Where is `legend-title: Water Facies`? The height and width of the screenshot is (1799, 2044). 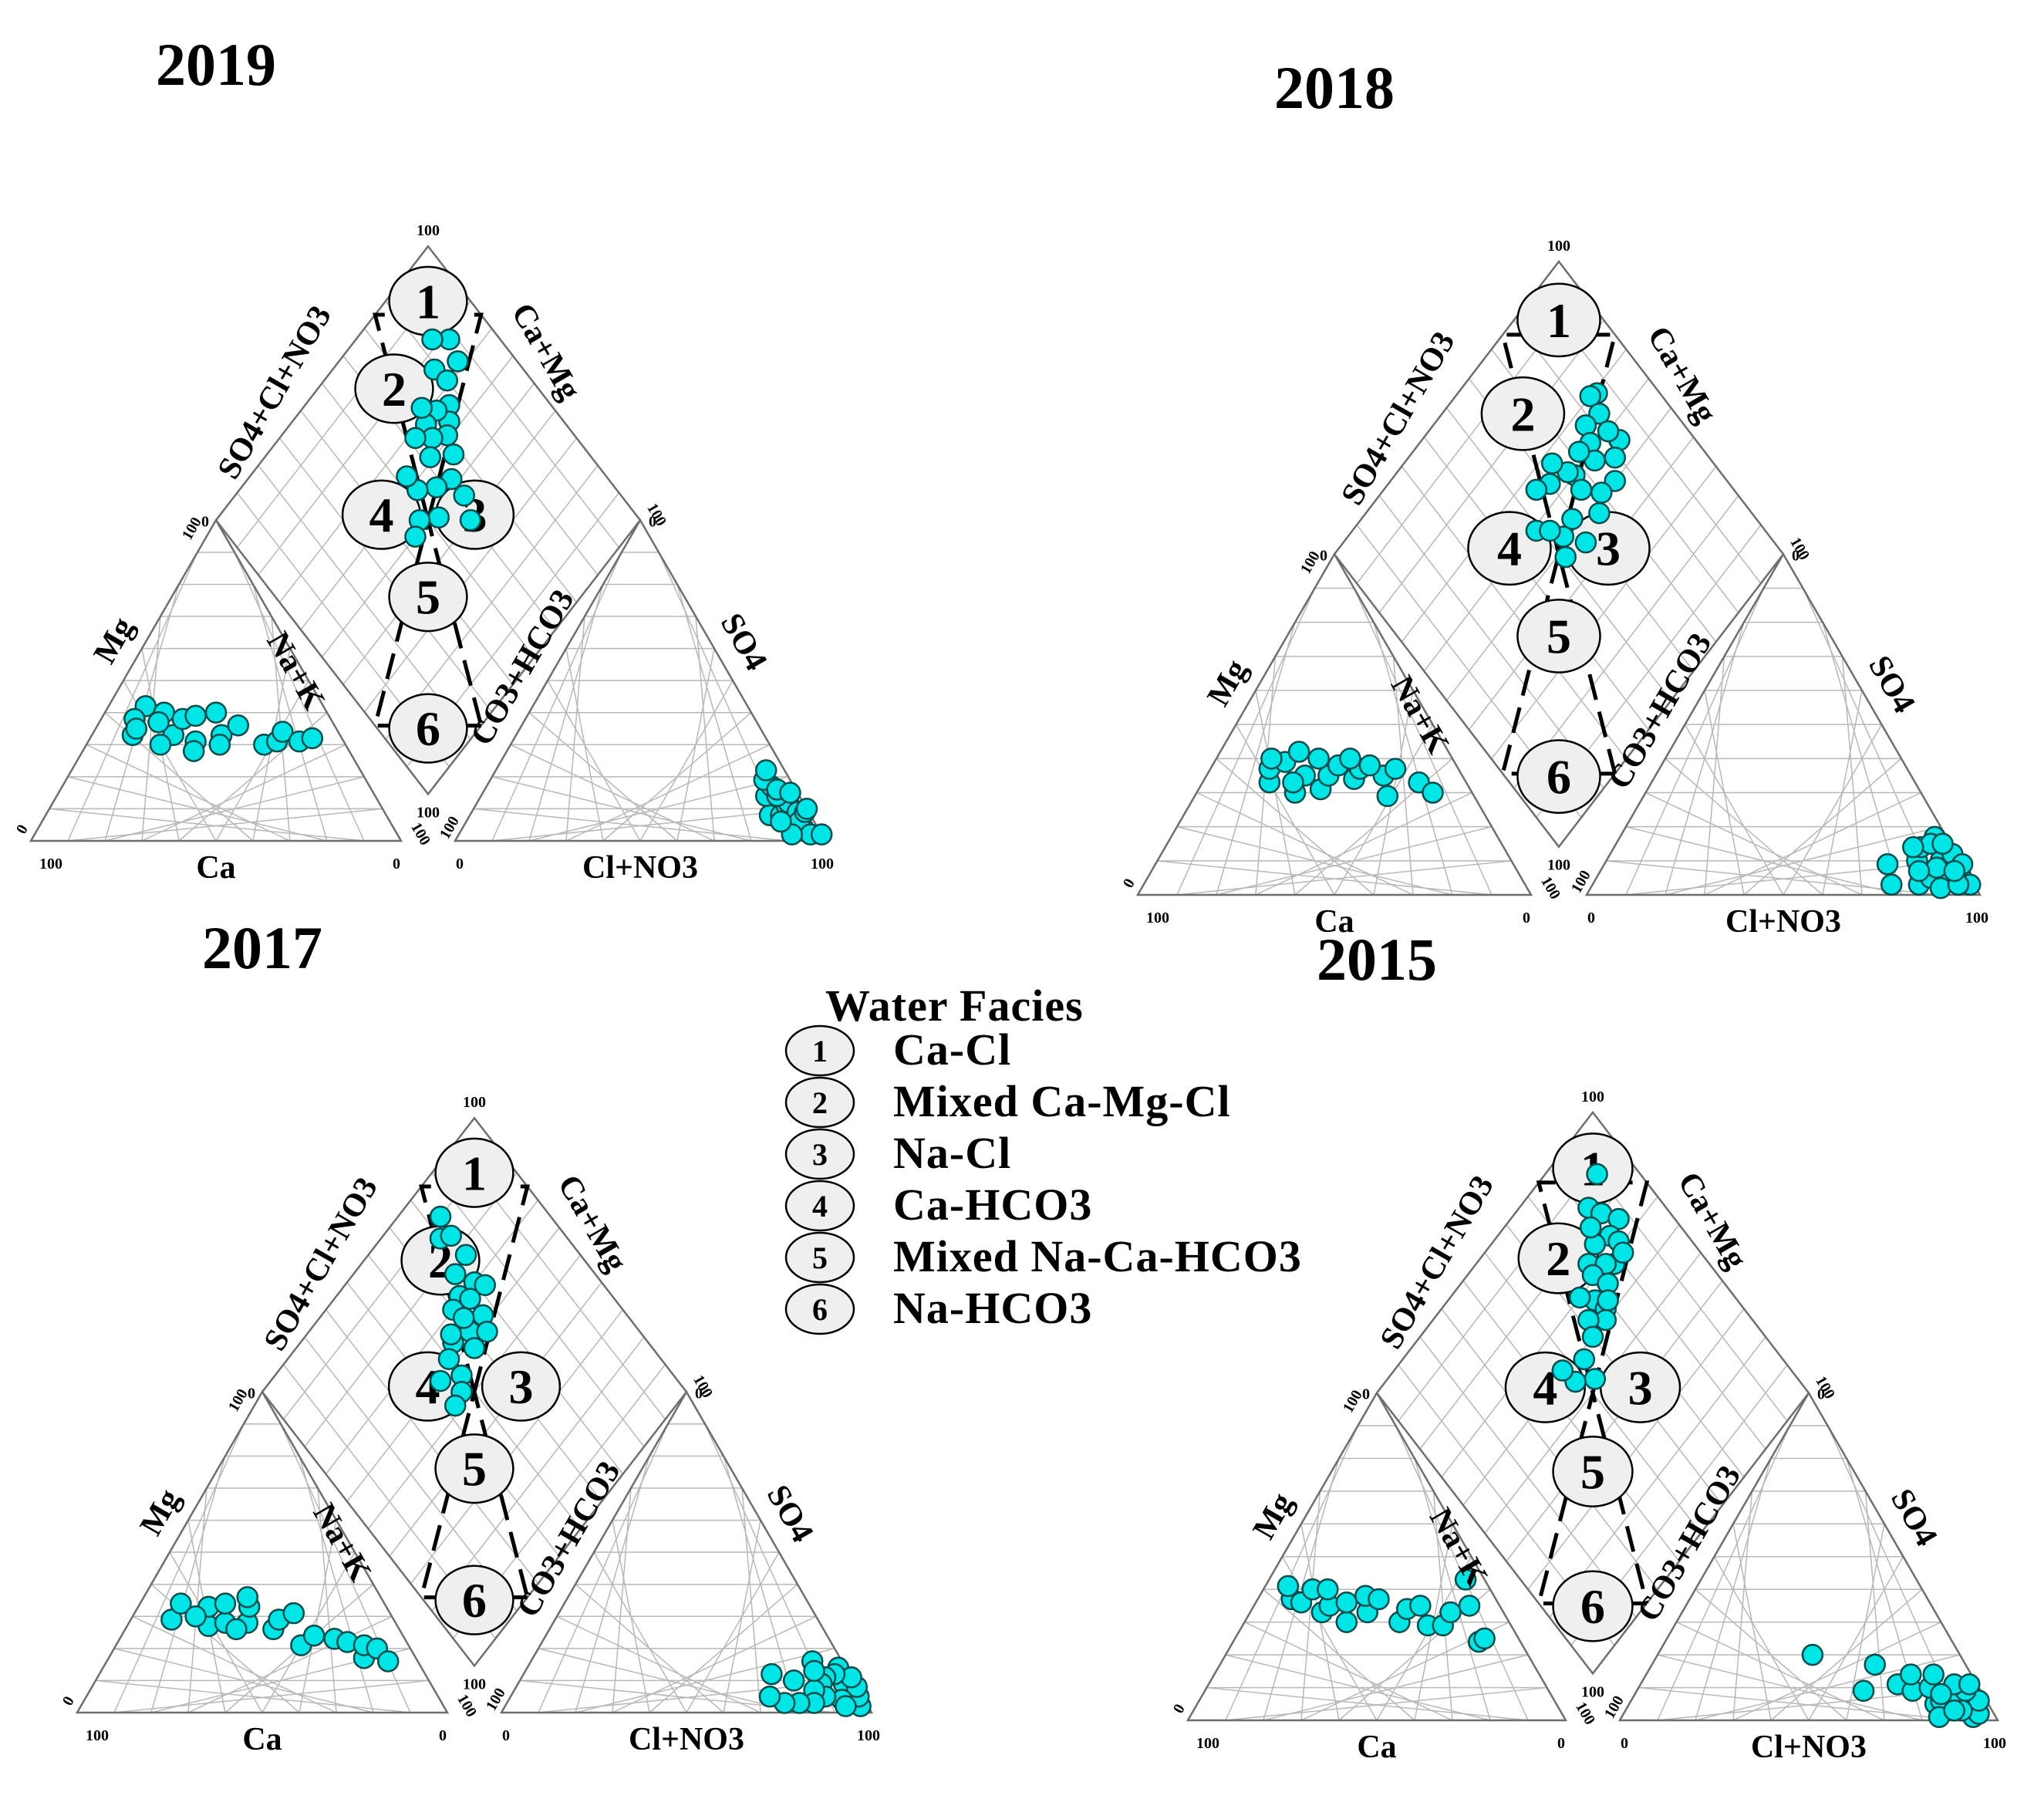 legend-title: Water Facies is located at coordinates (954, 1006).